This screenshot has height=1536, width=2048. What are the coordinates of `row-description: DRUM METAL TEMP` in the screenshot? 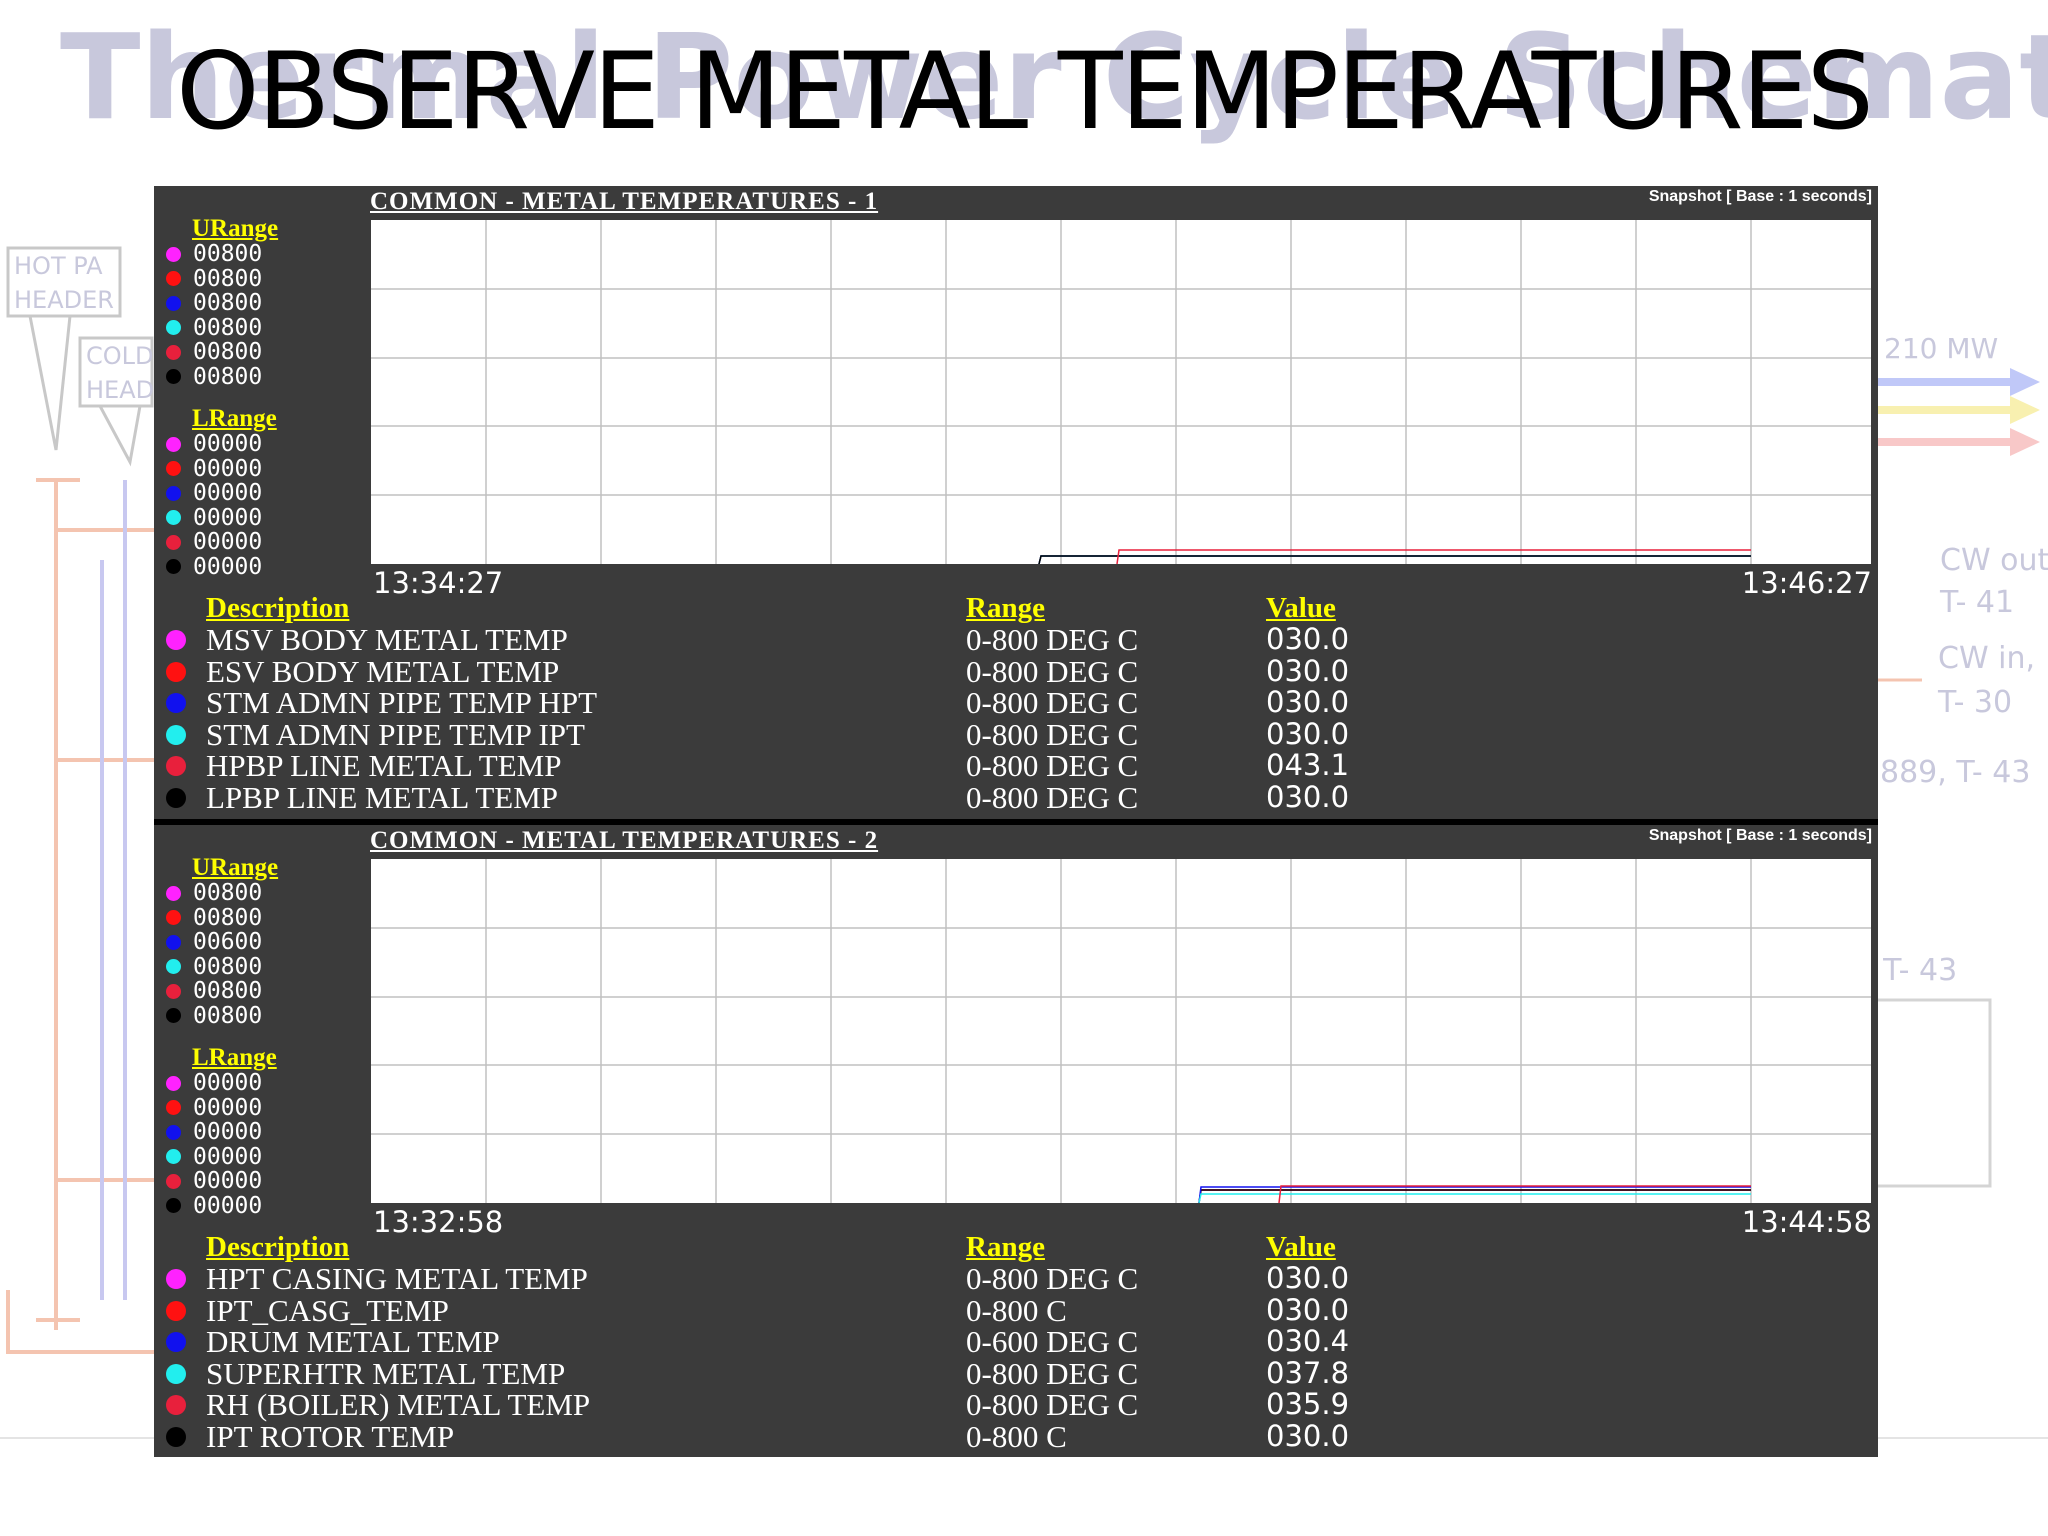 It's located at (353, 1341).